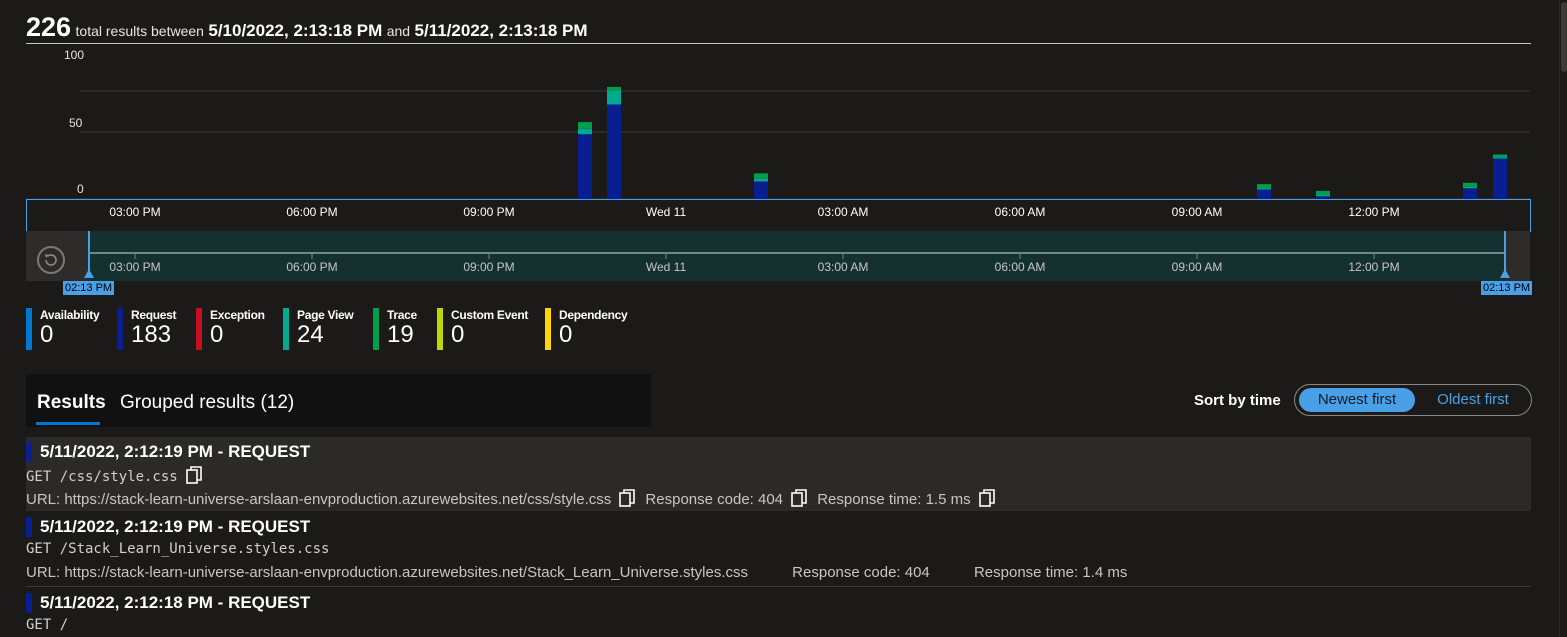  What do you see at coordinates (398, 31) in the screenshot?
I see `and-text: and` at bounding box center [398, 31].